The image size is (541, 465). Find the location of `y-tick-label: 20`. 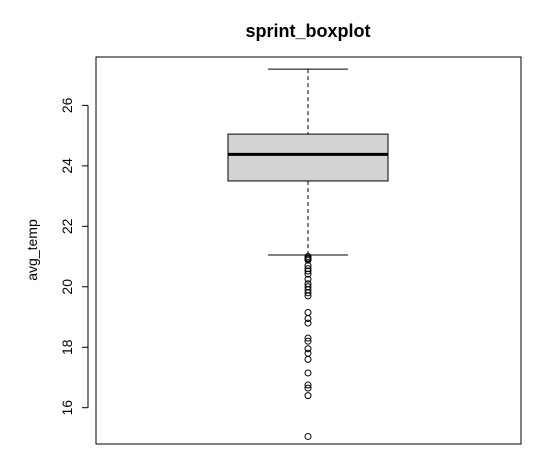

y-tick-label: 20 is located at coordinates (67, 287).